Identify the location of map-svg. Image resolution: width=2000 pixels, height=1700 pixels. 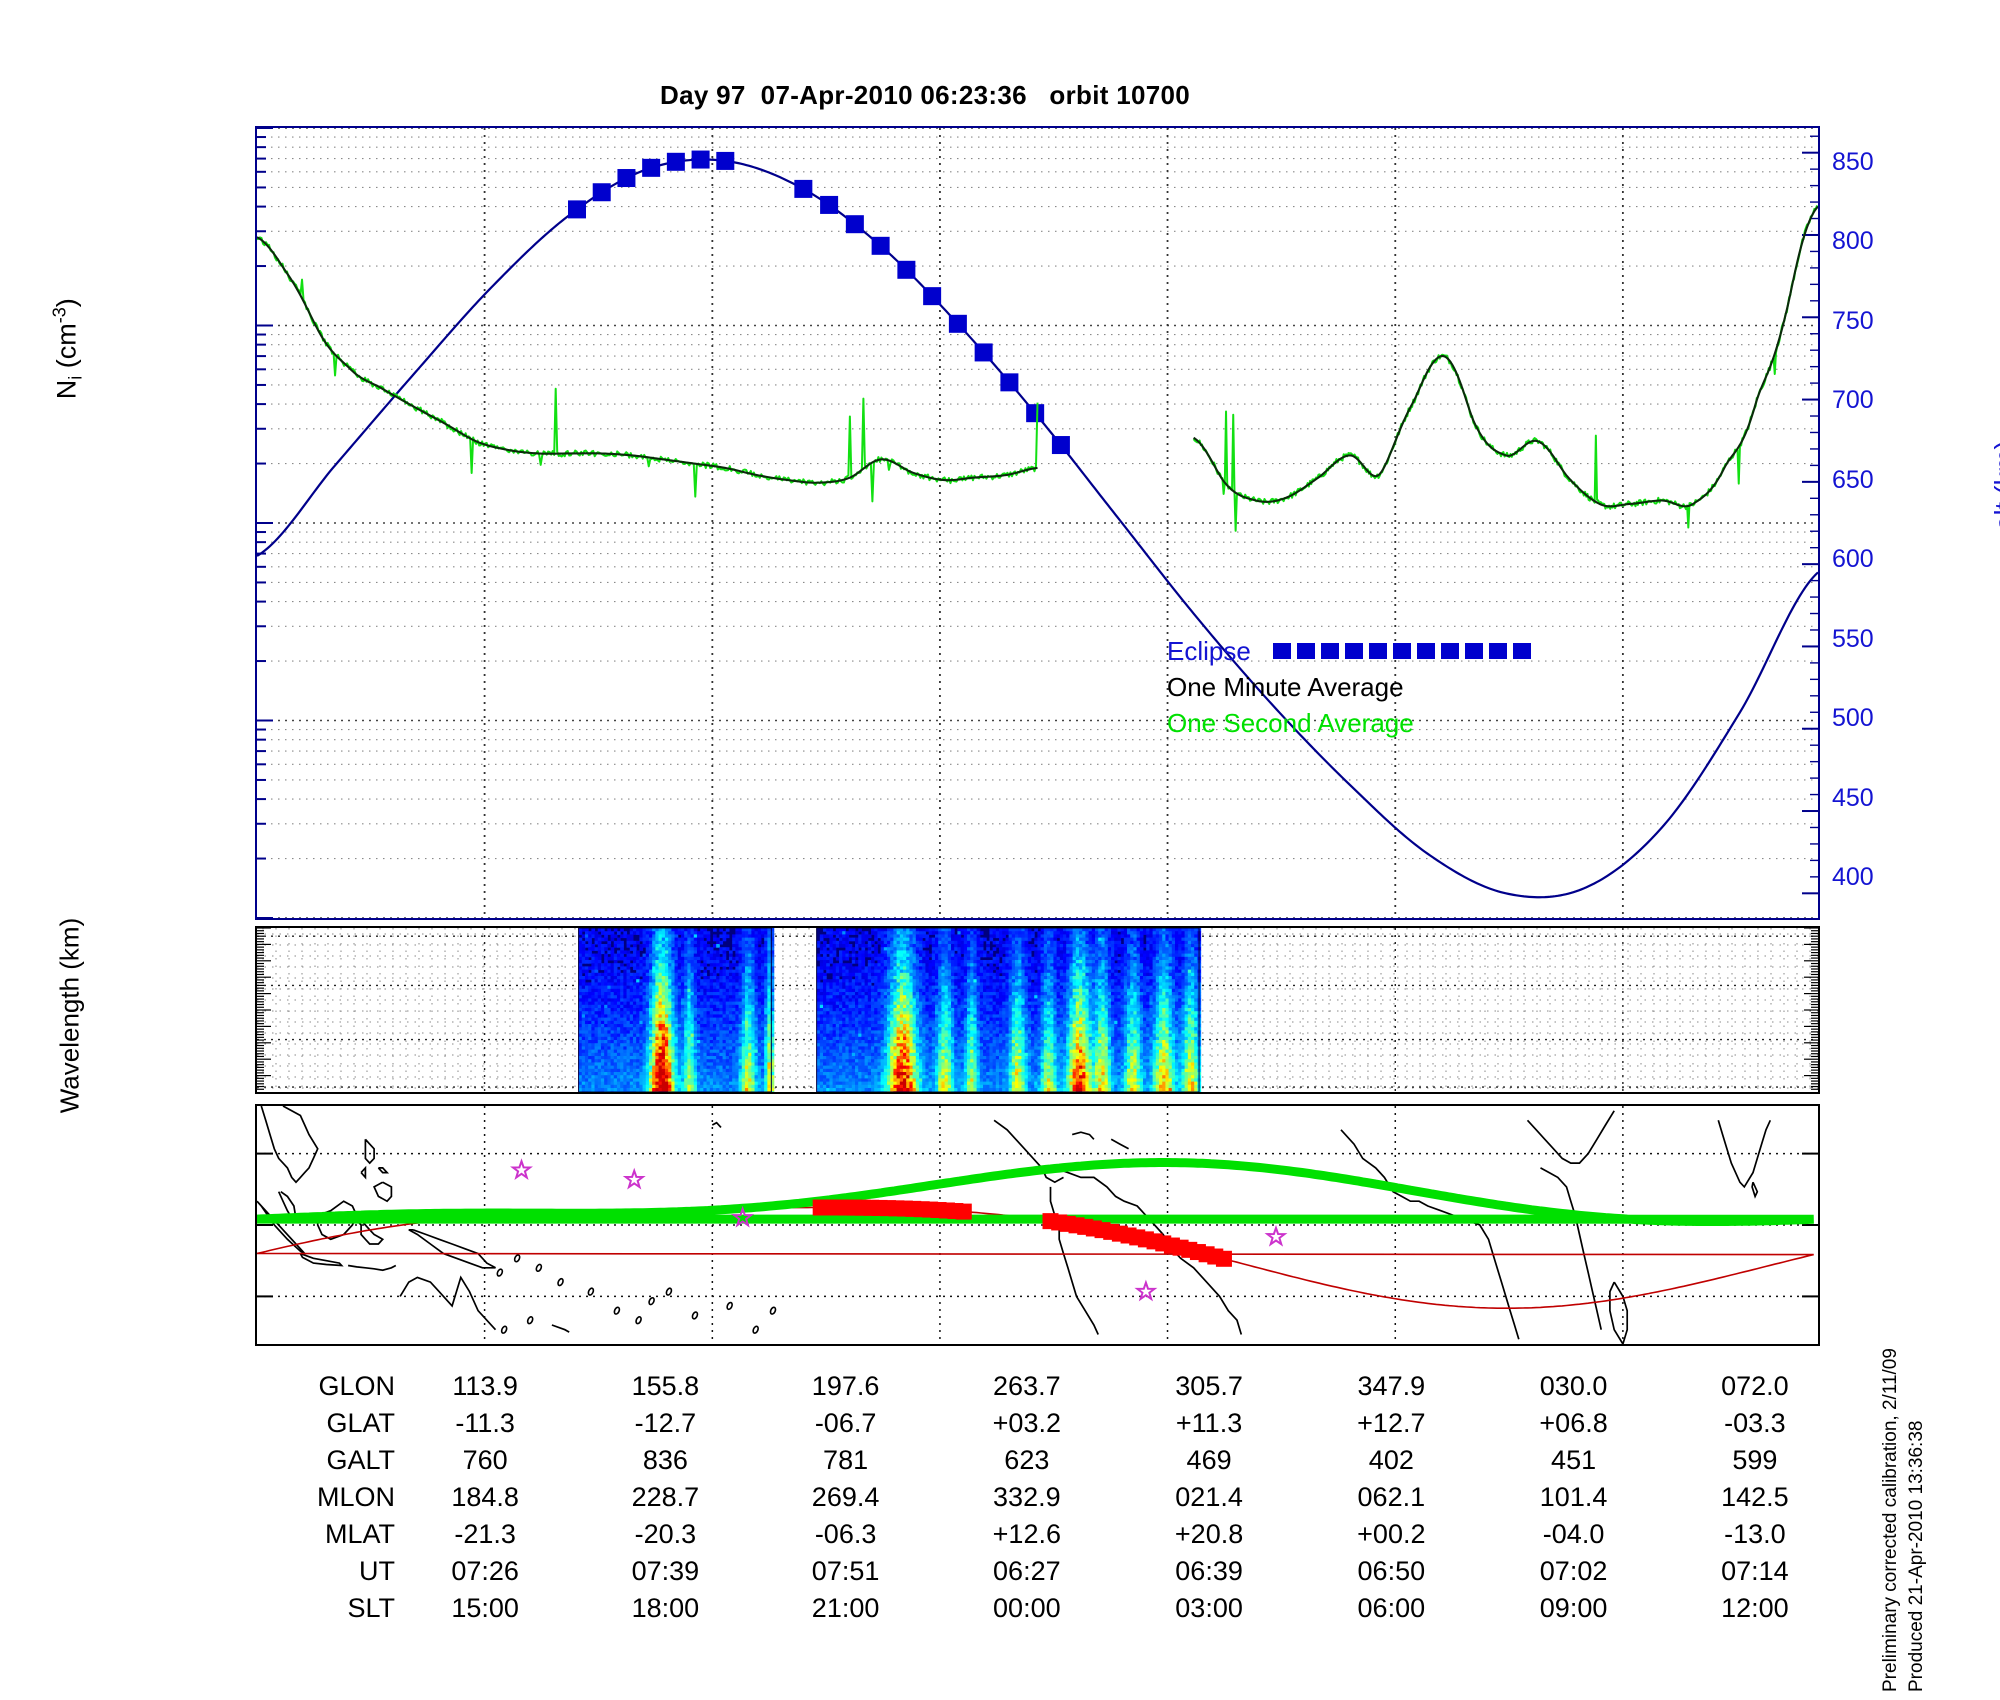
(1037, 1225).